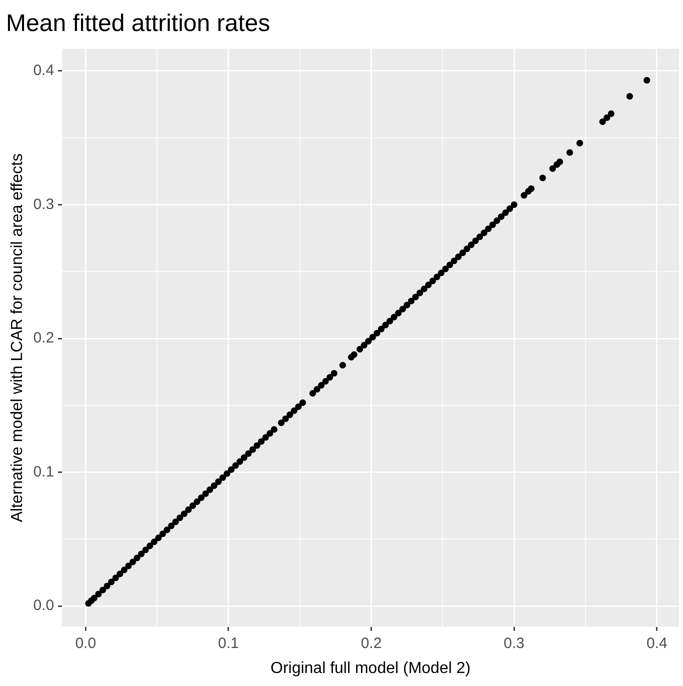 The width and height of the screenshot is (683, 686). I want to click on y-tick-label: 0.2, so click(43, 338).